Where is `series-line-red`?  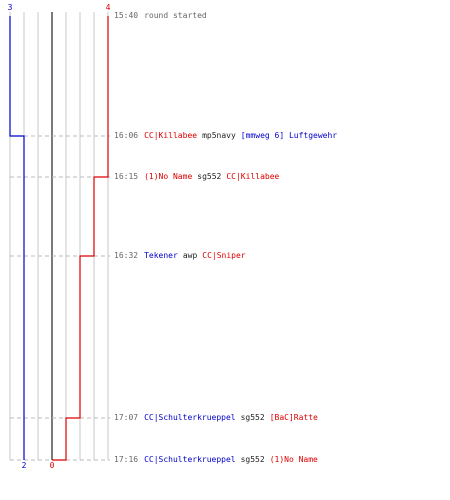
series-line-red is located at coordinates (80, 238).